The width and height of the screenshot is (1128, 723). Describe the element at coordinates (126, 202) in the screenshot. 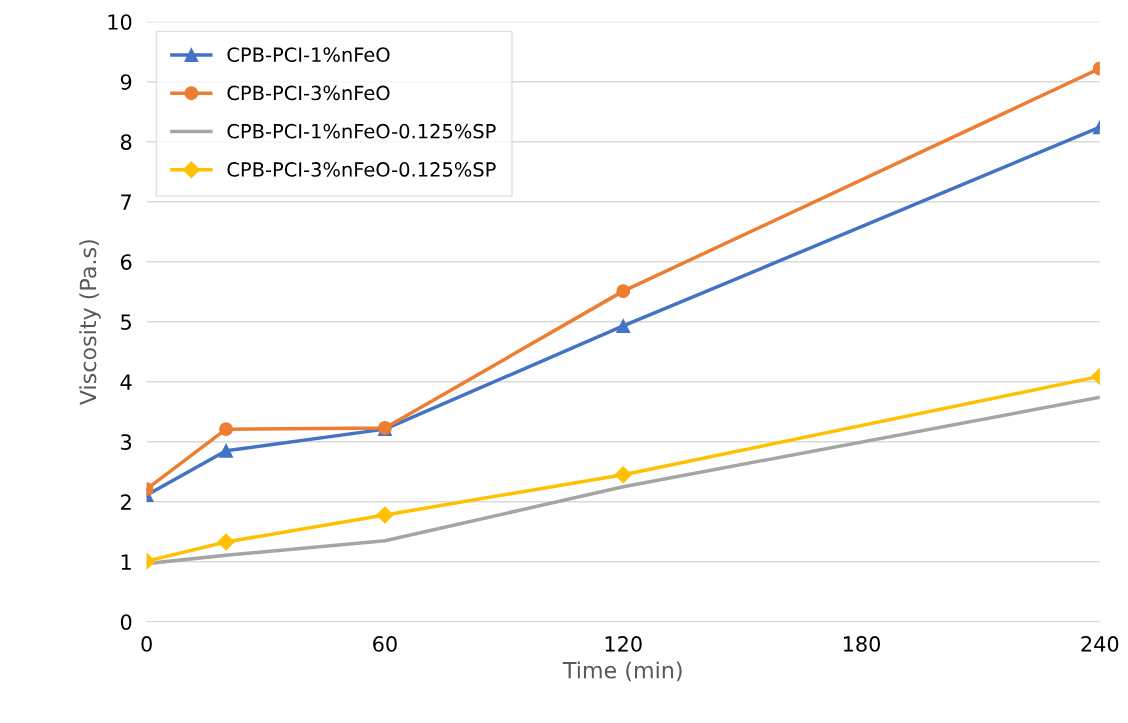

I see `y-tick-label: 7` at that location.